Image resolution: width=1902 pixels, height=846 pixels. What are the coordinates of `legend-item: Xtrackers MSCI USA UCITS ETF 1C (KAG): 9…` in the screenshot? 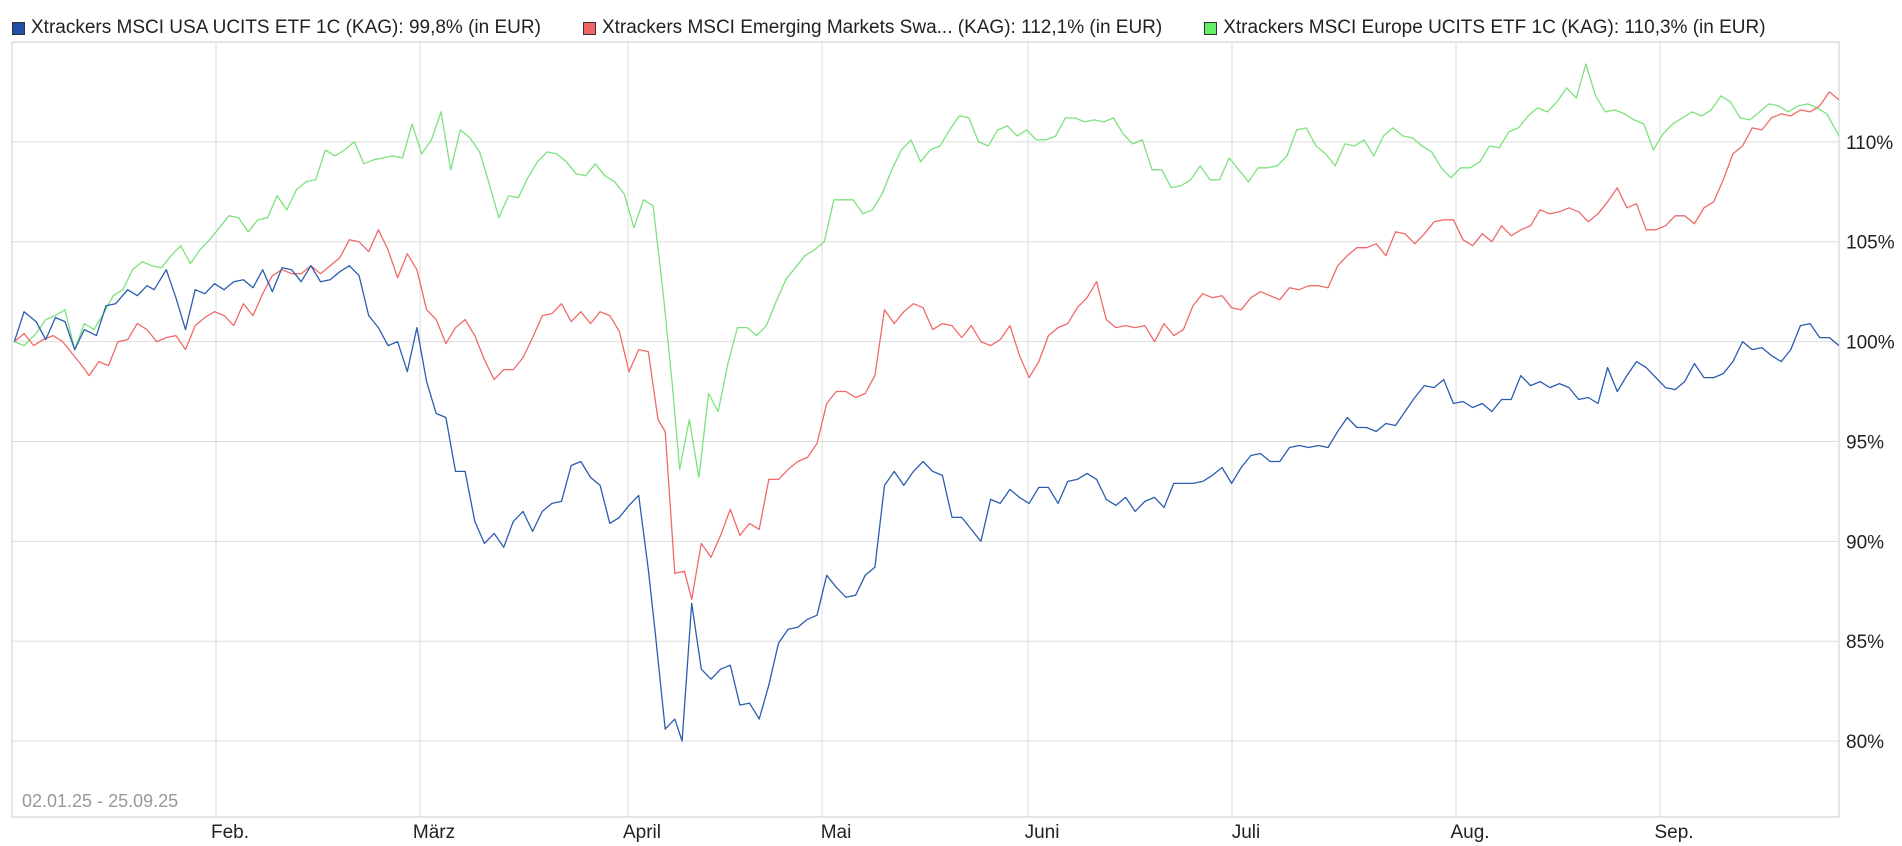 It's located at (276, 28).